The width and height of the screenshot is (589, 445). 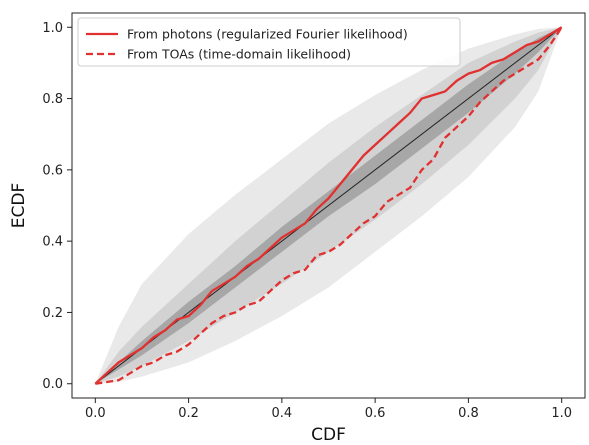 What do you see at coordinates (561, 413) in the screenshot?
I see `x-tick-label: 1.0` at bounding box center [561, 413].